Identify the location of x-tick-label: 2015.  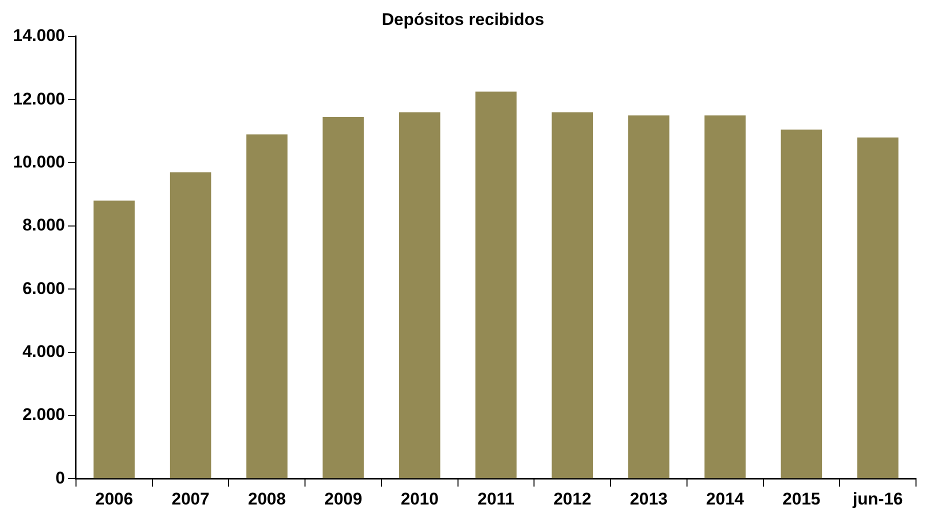
(801, 498).